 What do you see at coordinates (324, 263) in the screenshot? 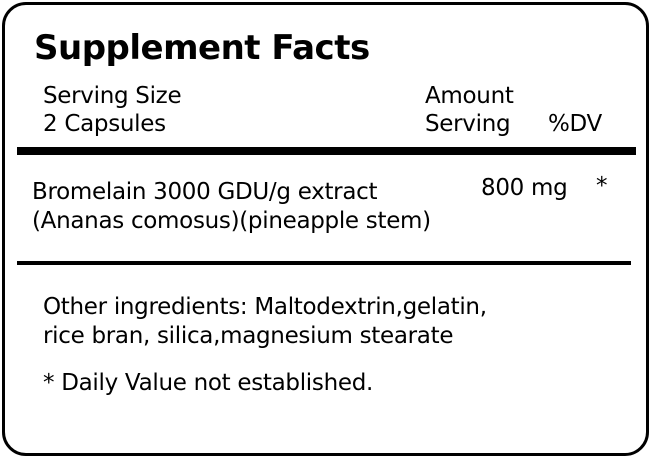
I see `thin-divider` at bounding box center [324, 263].